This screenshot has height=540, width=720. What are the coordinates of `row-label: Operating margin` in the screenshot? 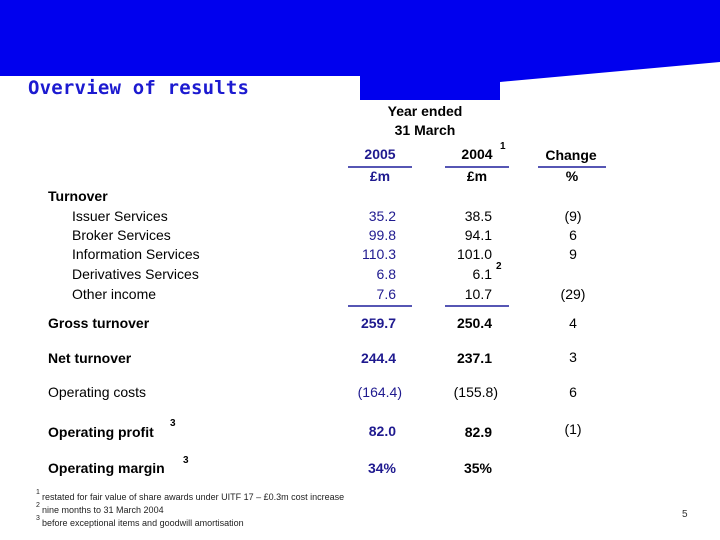 It's located at (106, 468).